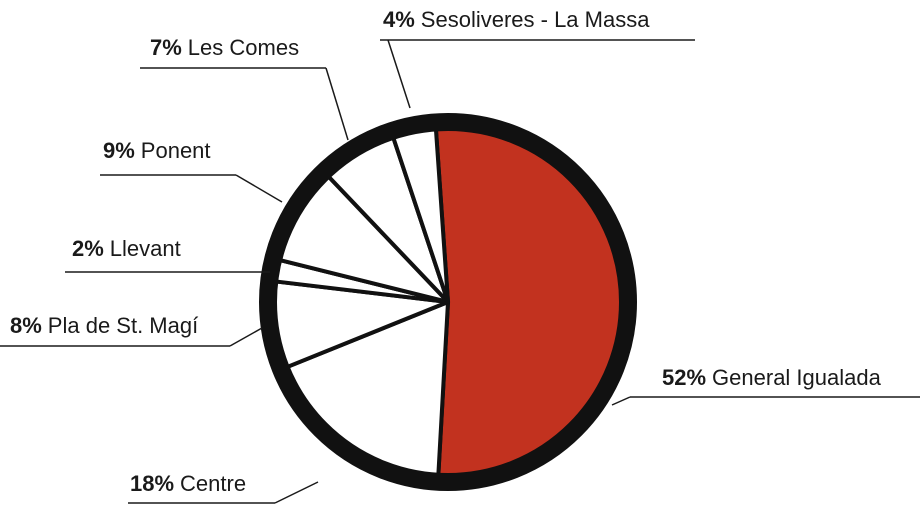 The height and width of the screenshot is (518, 923). What do you see at coordinates (531, 302) in the screenshot?
I see `pie-slice` at bounding box center [531, 302].